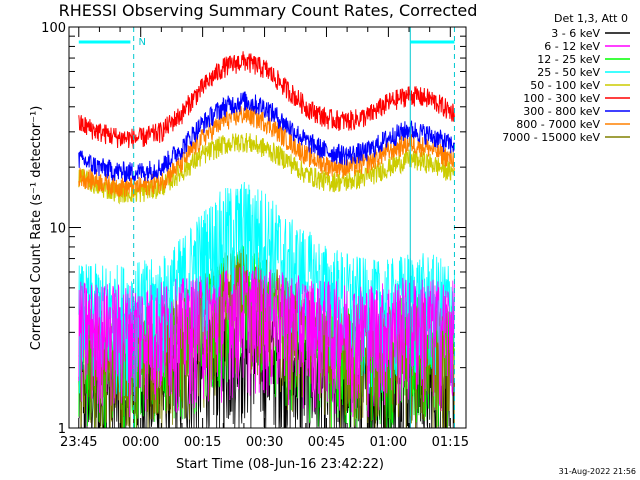  Describe the element at coordinates (202, 442) in the screenshot. I see `x-tick-label-2: 00:15` at that location.